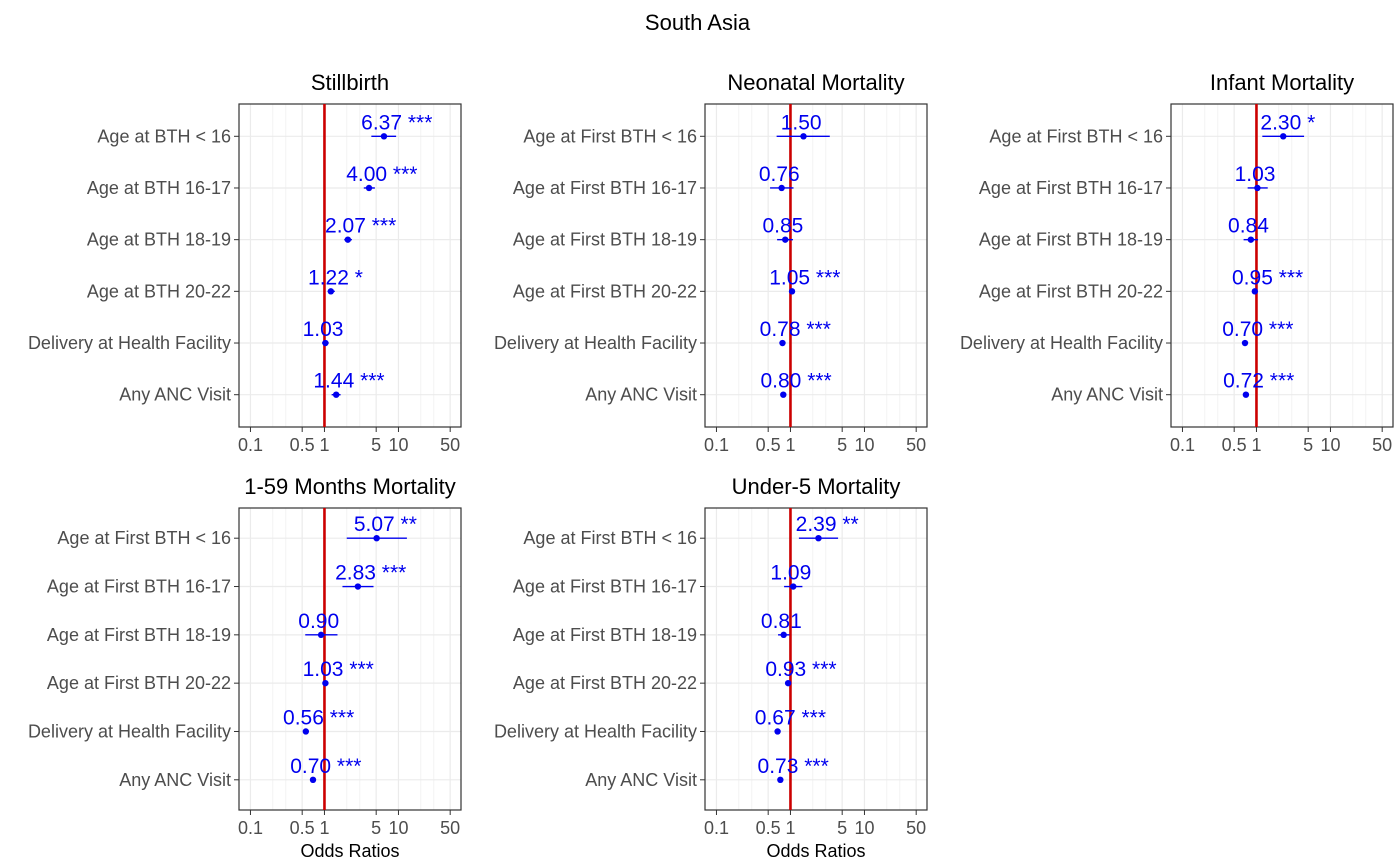 This screenshot has height=861, width=1395. What do you see at coordinates (350, 82) in the screenshot?
I see `panel-title: Stillbirth` at bounding box center [350, 82].